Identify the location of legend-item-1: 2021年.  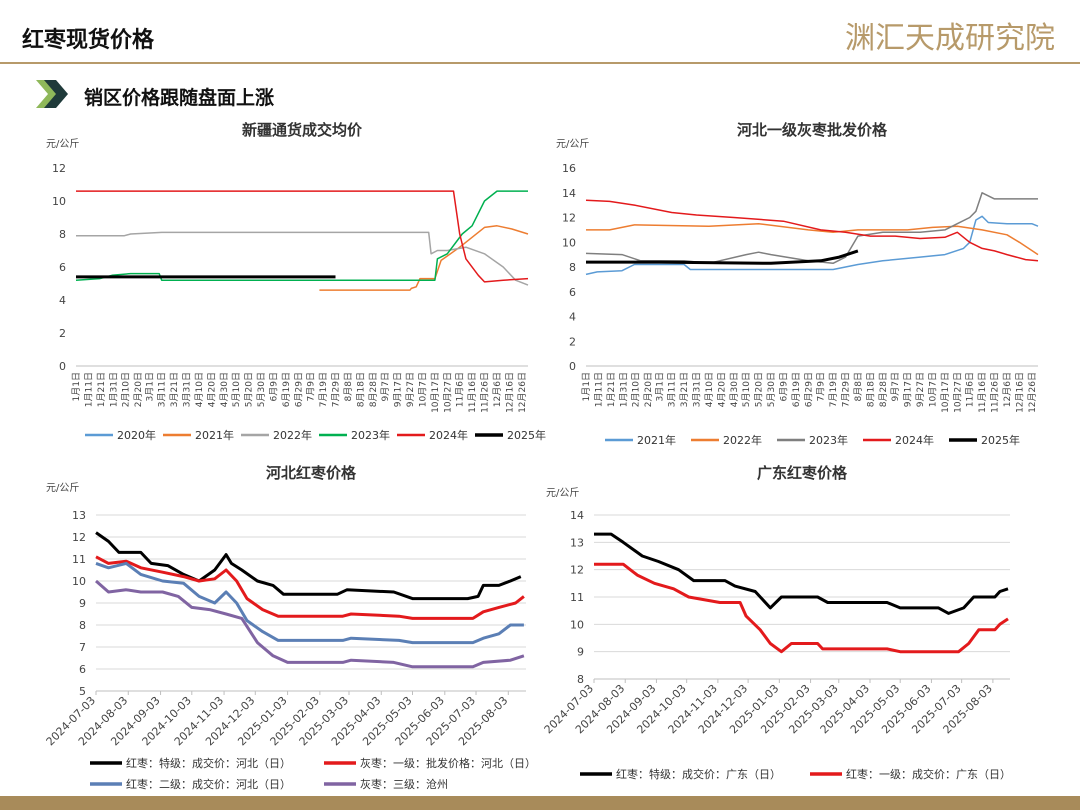
(198, 435).